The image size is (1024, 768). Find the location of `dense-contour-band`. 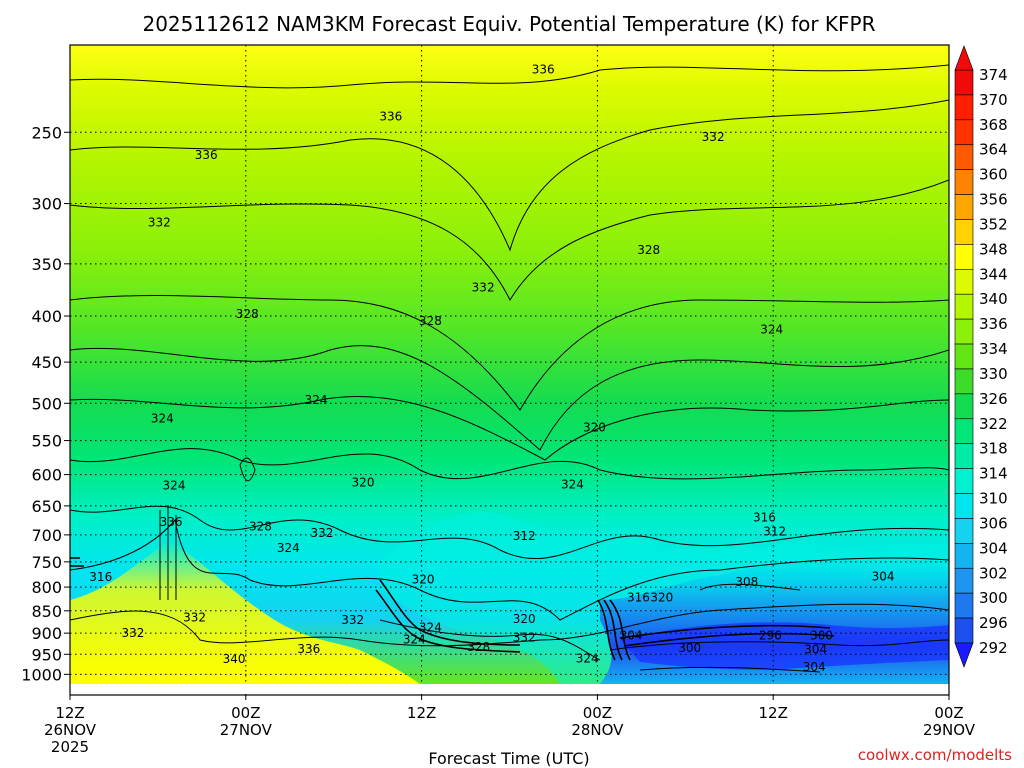

dense-contour-band is located at coordinates (452, 609).